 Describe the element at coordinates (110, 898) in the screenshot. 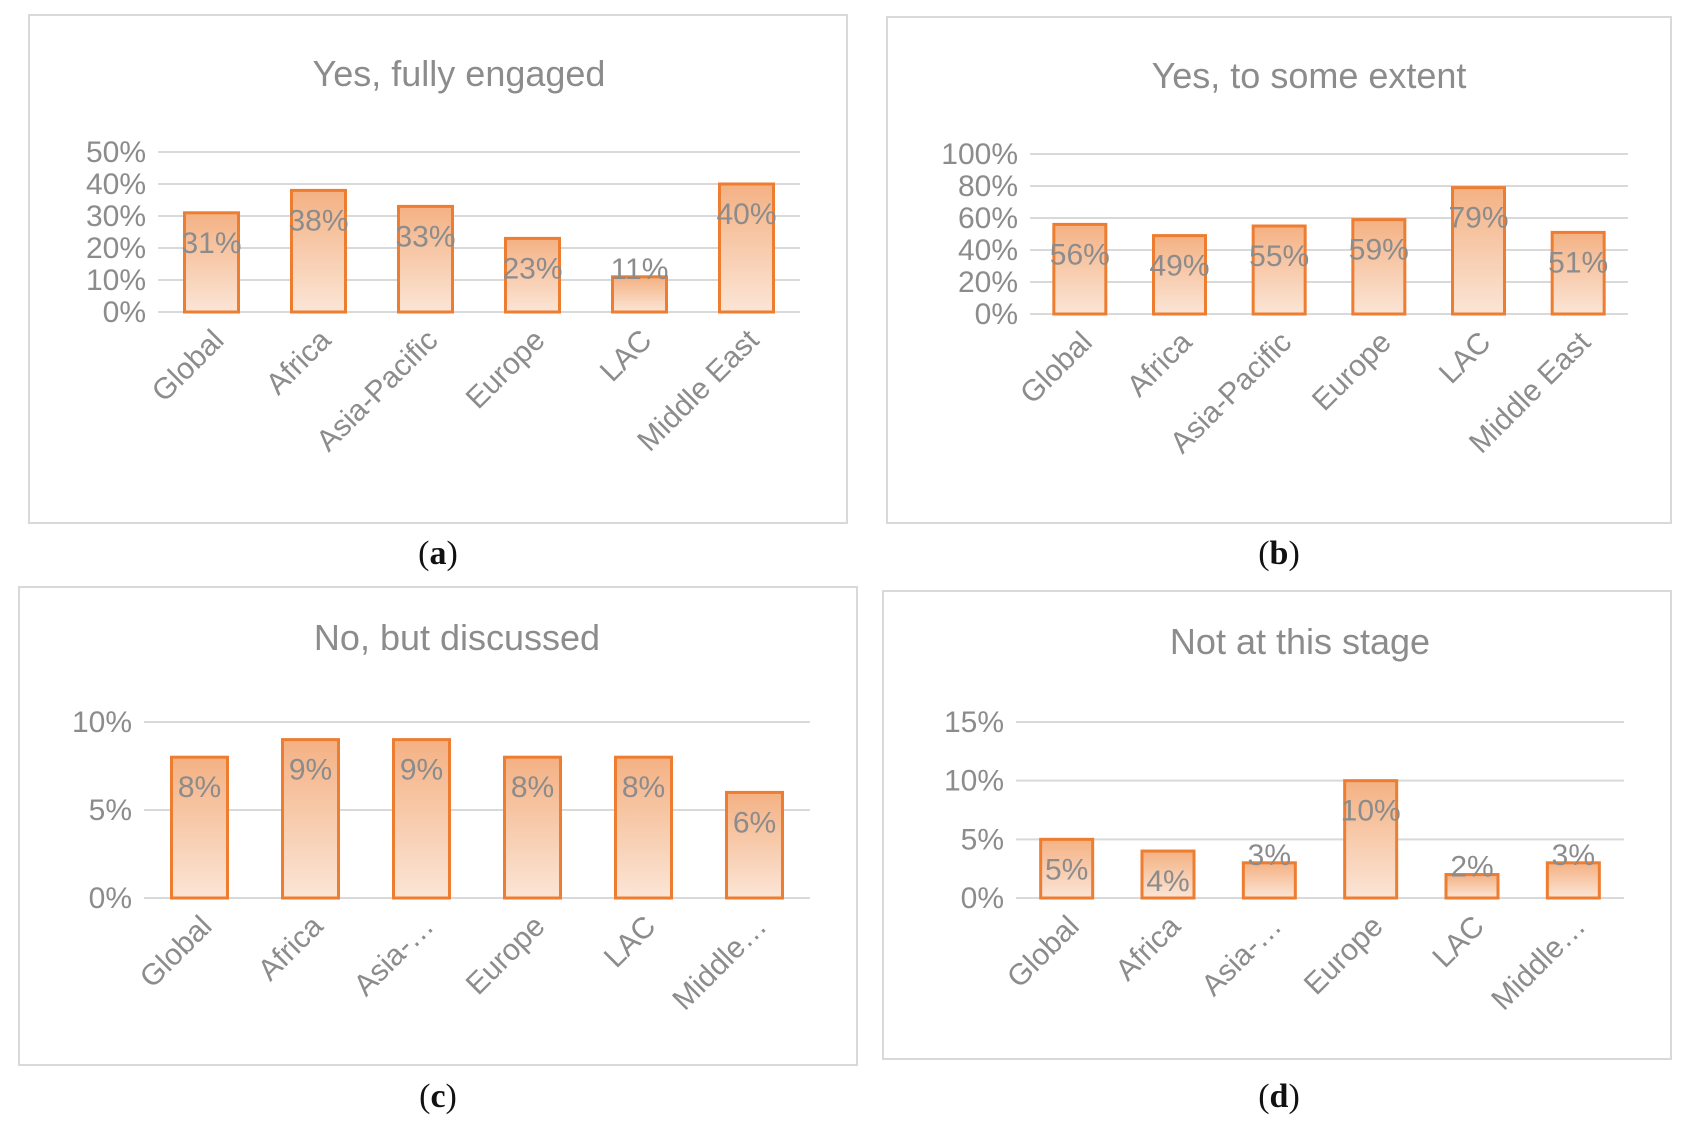

I see `chart-c-ytick-label: 0%` at that location.